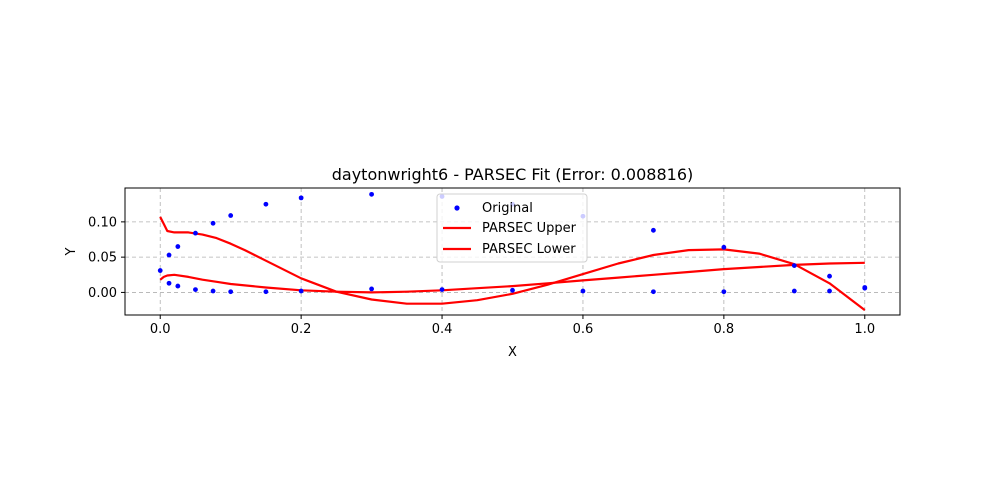 The width and height of the screenshot is (1000, 500). Describe the element at coordinates (512, 277) in the screenshot. I see `parsec-lower-line` at that location.